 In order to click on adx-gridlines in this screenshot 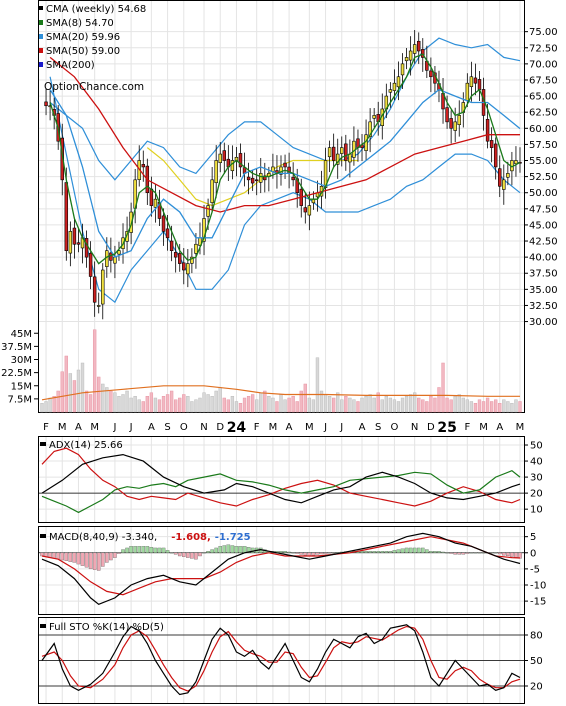, I will do `click(281, 479)`.